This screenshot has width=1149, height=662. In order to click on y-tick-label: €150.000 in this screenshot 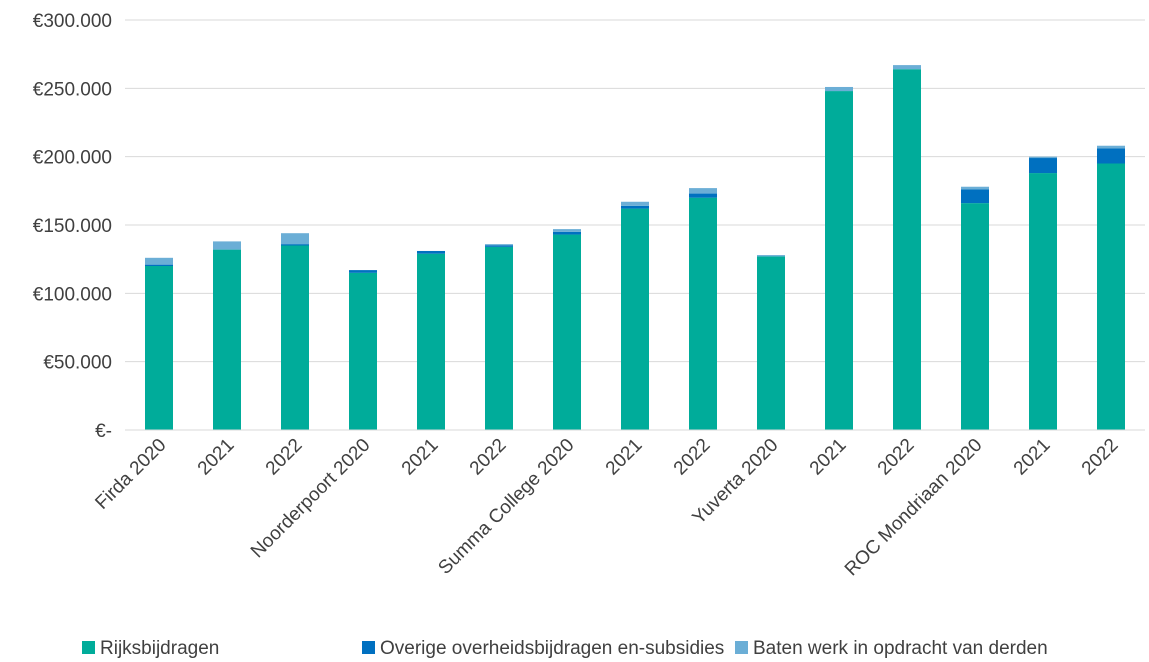, I will do `click(72, 226)`.